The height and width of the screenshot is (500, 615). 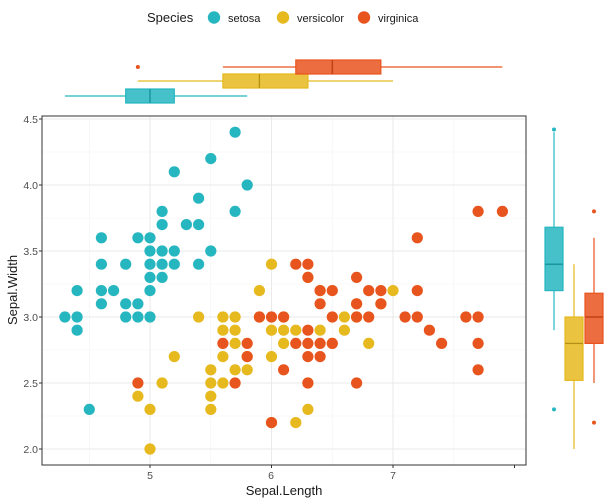 What do you see at coordinates (30, 318) in the screenshot?
I see `y-tick-label-3-0: 3.0` at bounding box center [30, 318].